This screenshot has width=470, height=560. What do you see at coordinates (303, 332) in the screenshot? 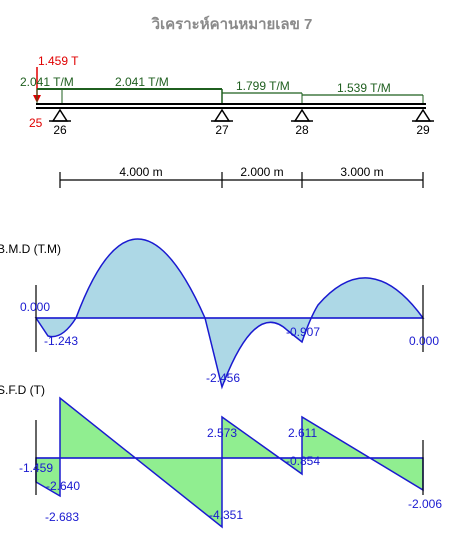
I see `bmd-value-support-28: -0.907` at bounding box center [303, 332].